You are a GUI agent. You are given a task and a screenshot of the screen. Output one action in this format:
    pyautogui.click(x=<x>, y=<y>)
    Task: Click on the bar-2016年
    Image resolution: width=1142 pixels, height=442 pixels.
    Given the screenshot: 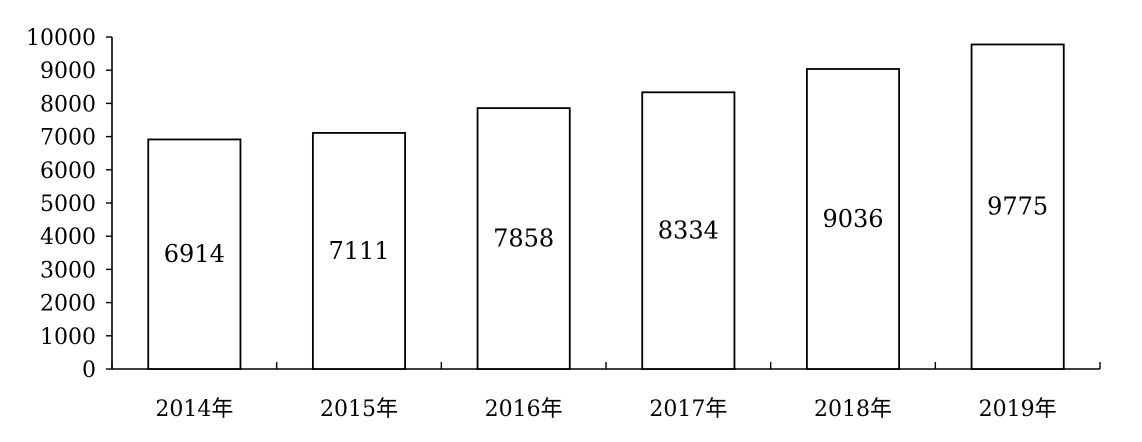 What is the action you would take?
    pyautogui.click(x=523, y=238)
    